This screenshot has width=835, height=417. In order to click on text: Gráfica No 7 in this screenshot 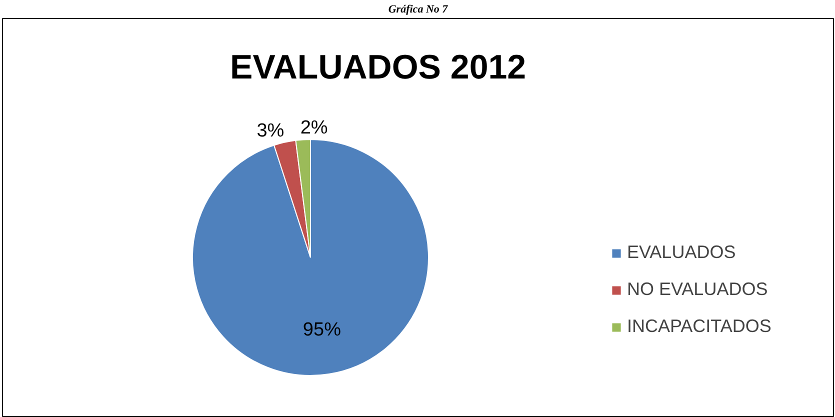, I will do `click(418, 10)`.